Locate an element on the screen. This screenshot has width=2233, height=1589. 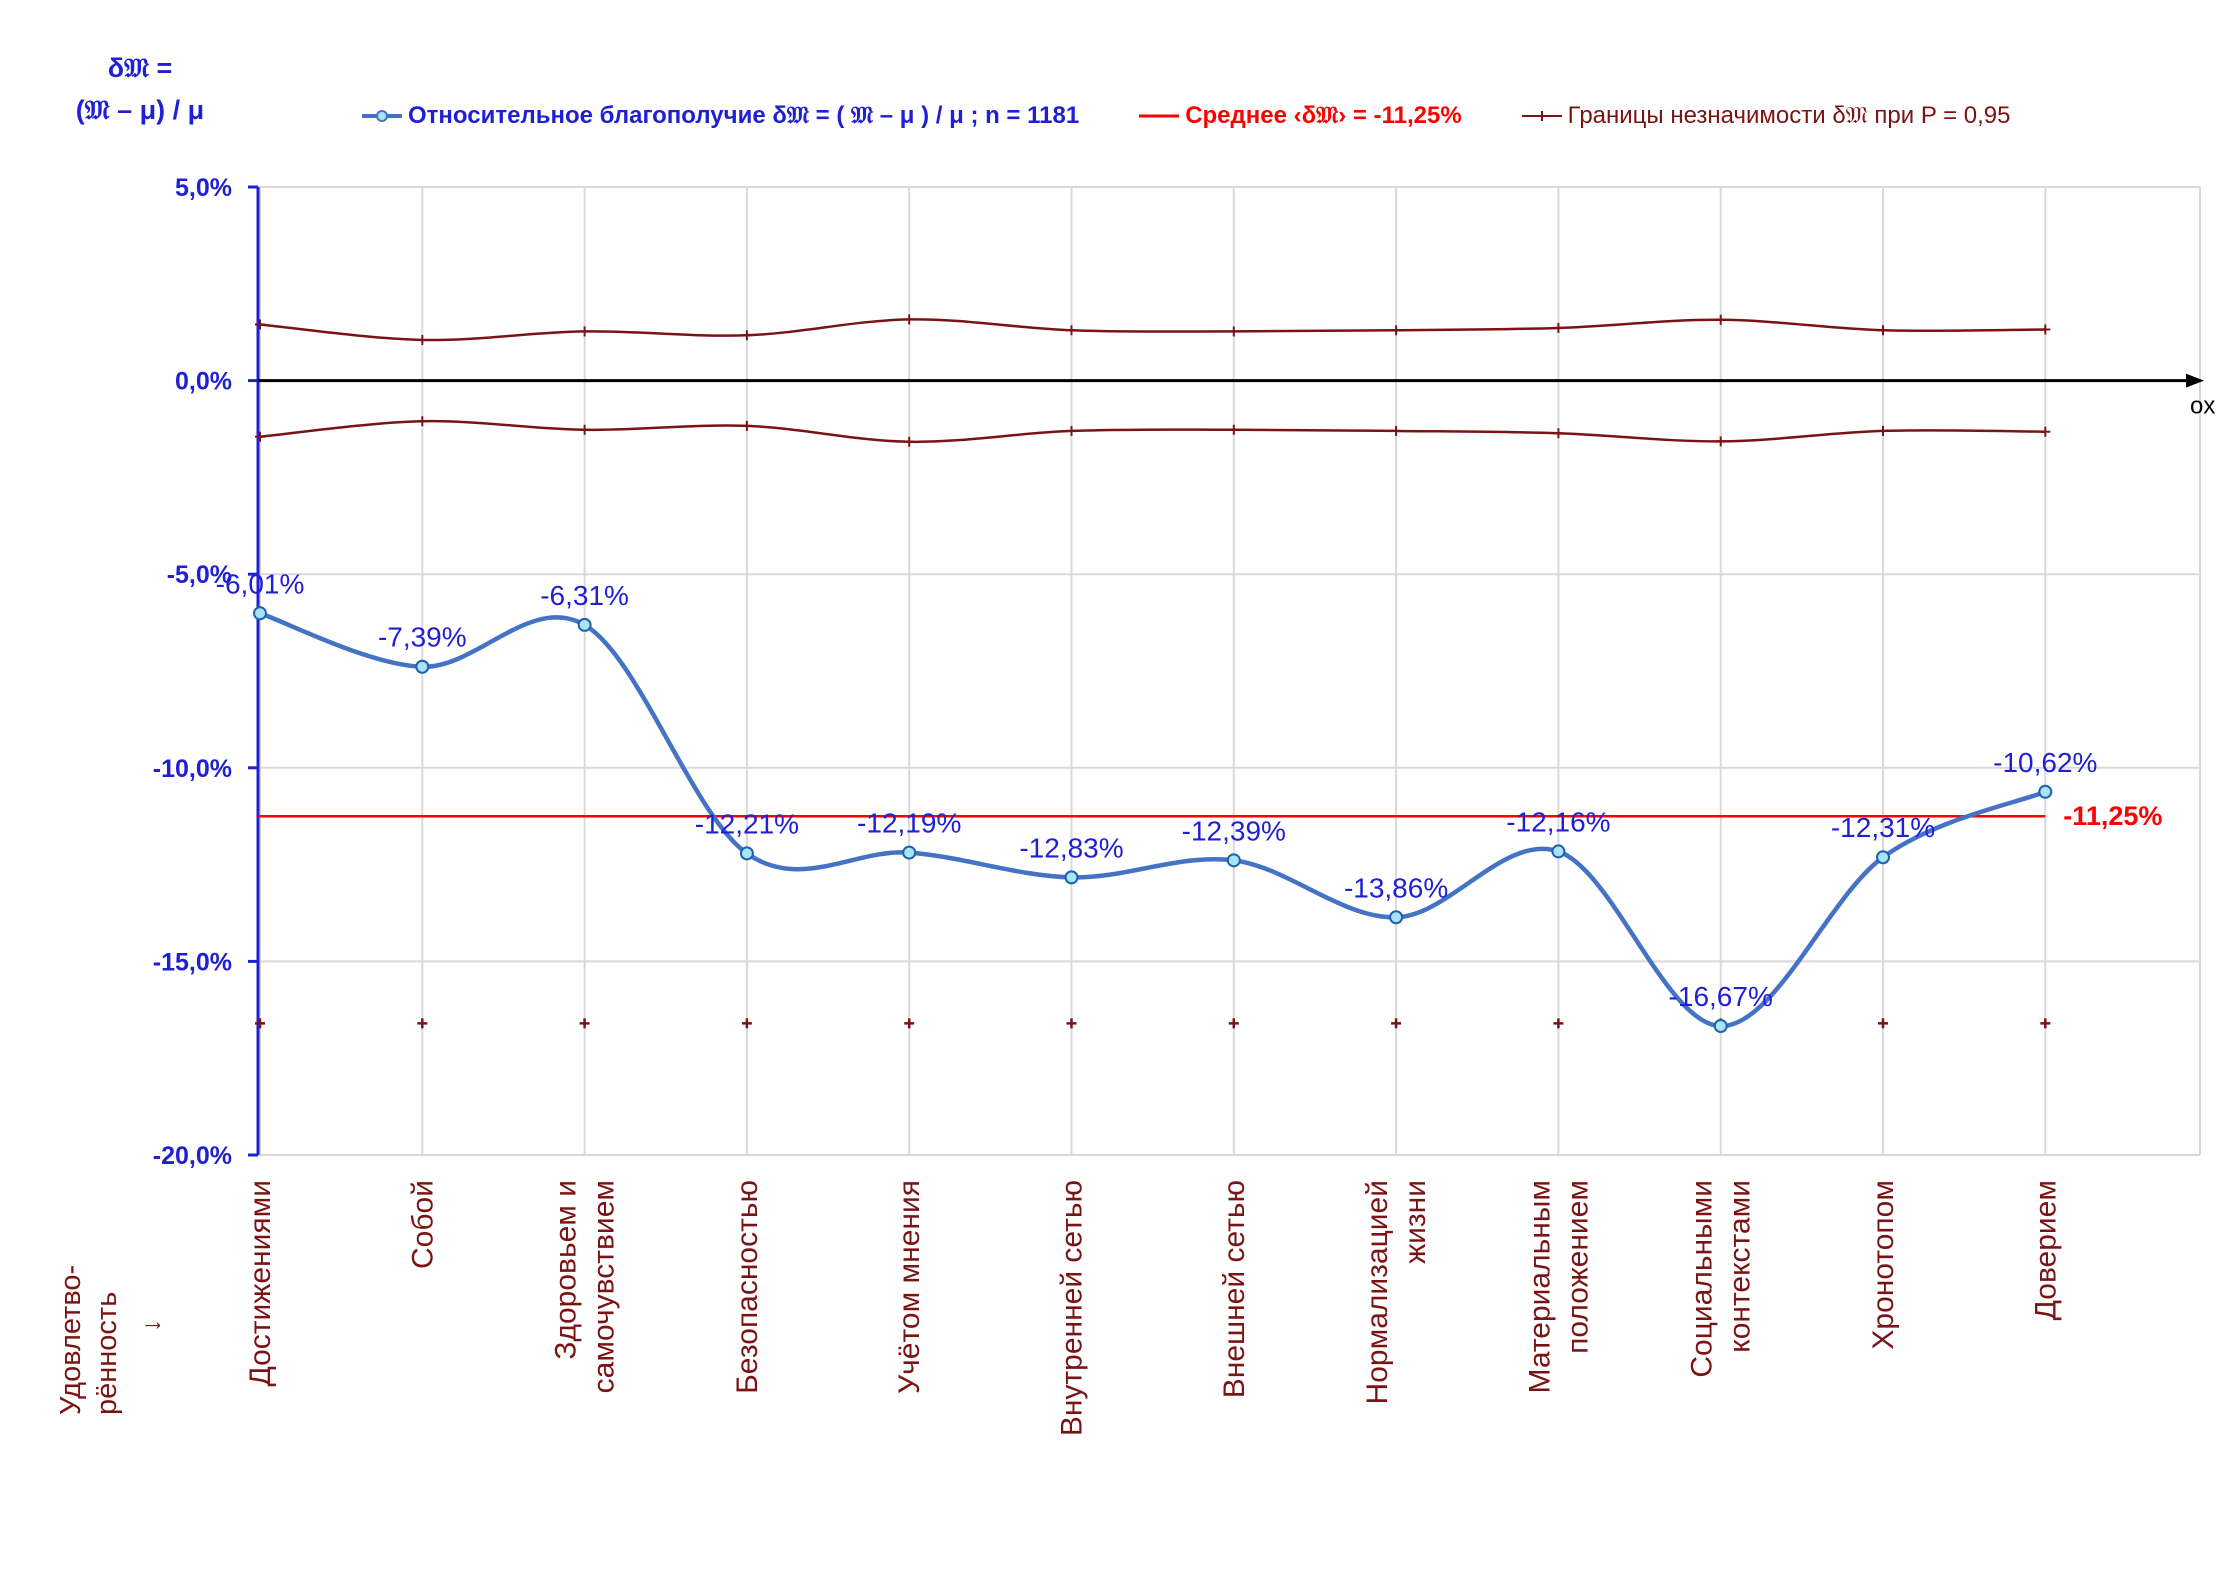
category-label: Собой is located at coordinates (422, 1224).